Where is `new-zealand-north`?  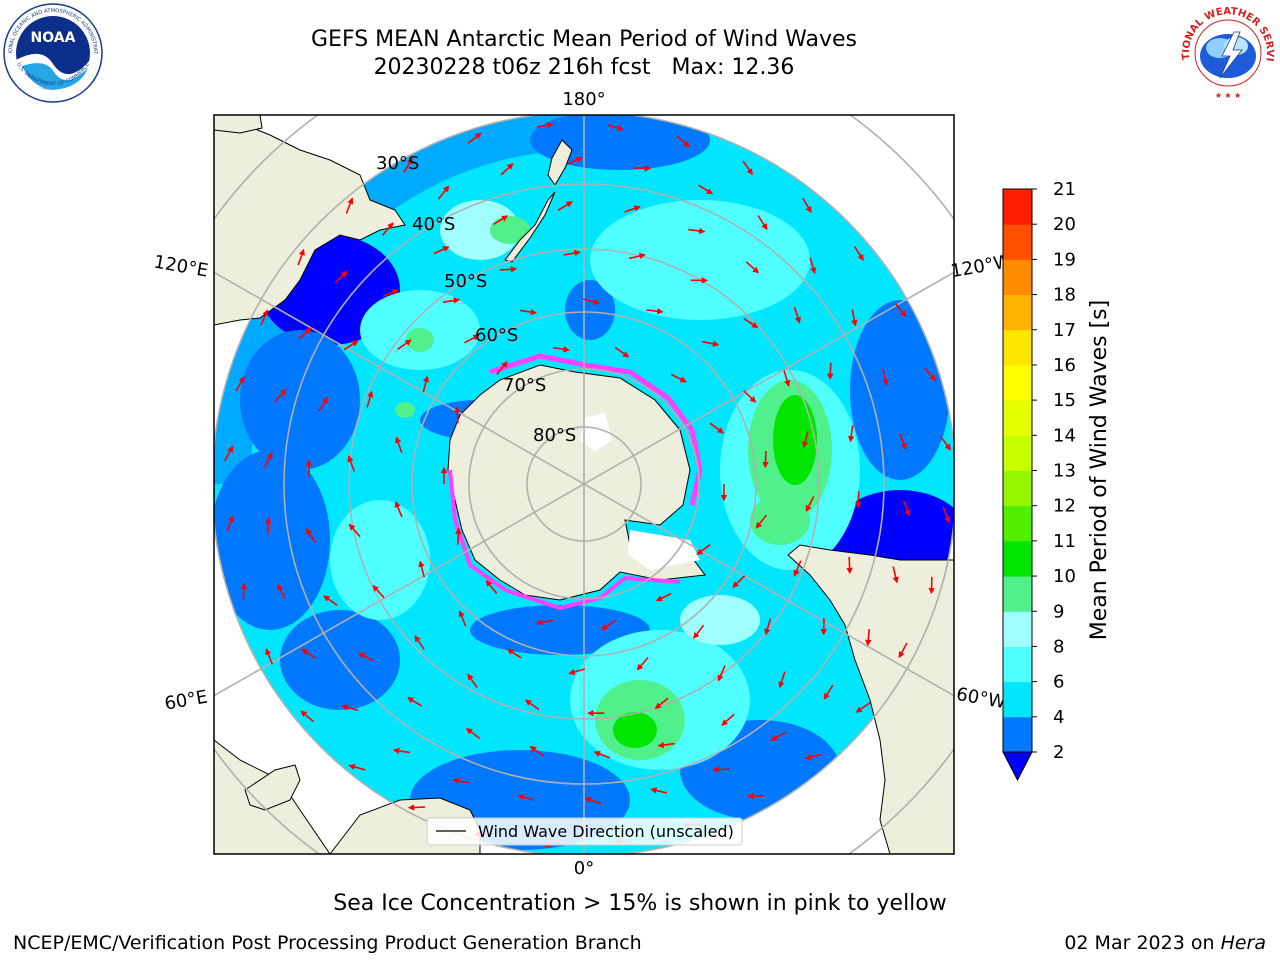 new-zealand-north is located at coordinates (560, 162).